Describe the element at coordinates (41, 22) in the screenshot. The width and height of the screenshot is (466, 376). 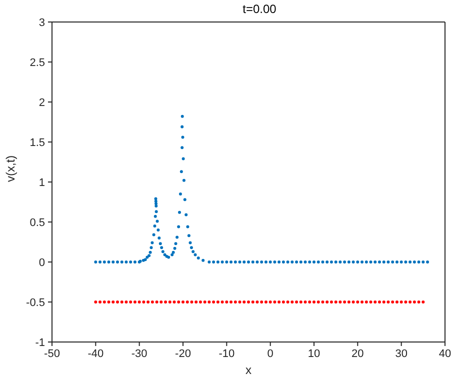
I see `y-tick-label: 3` at that location.